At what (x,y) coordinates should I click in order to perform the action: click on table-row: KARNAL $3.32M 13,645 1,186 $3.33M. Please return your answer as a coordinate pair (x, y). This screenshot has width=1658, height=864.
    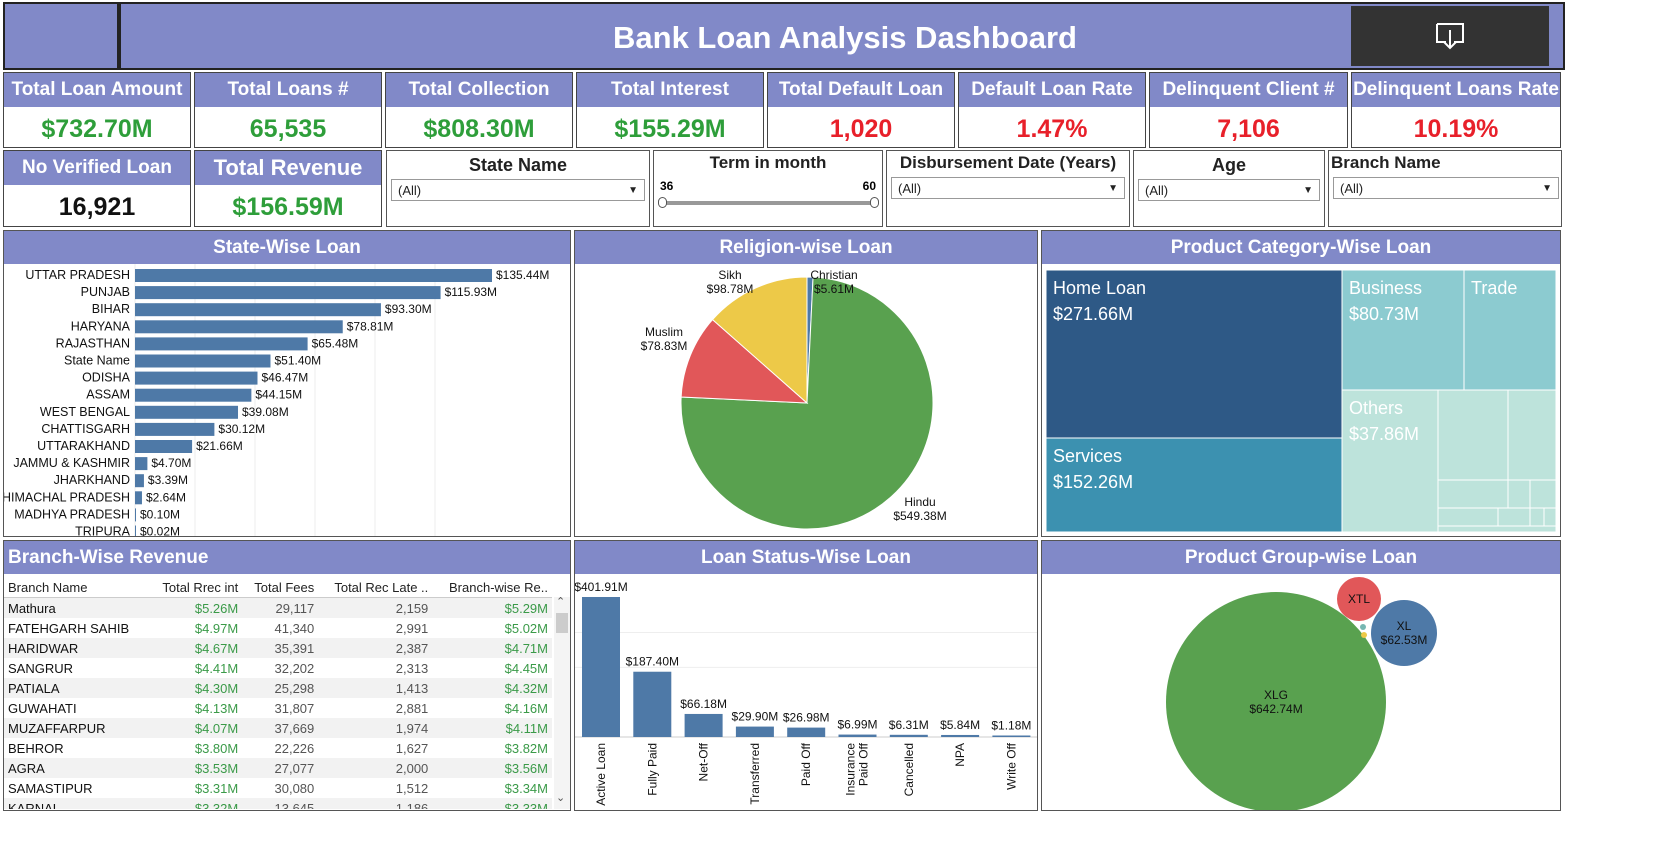
    Looking at the image, I should click on (278, 803).